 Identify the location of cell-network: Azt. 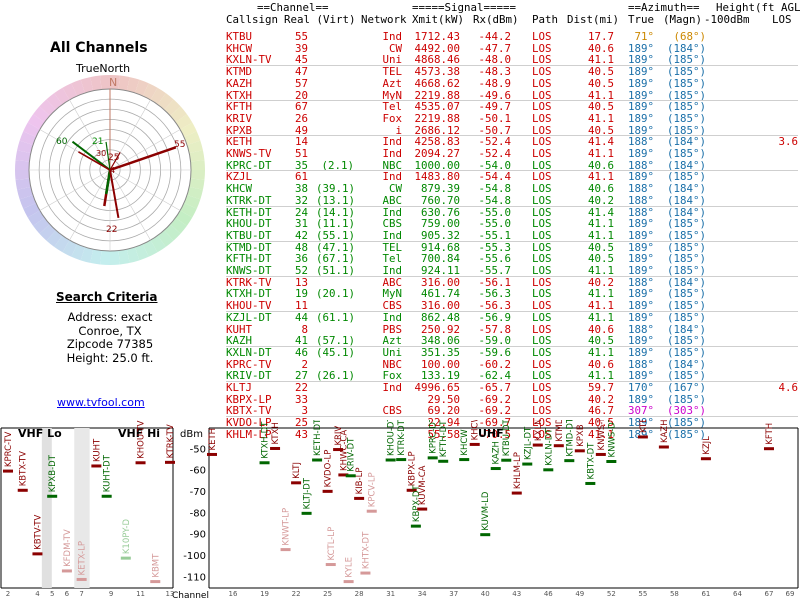
(392, 341).